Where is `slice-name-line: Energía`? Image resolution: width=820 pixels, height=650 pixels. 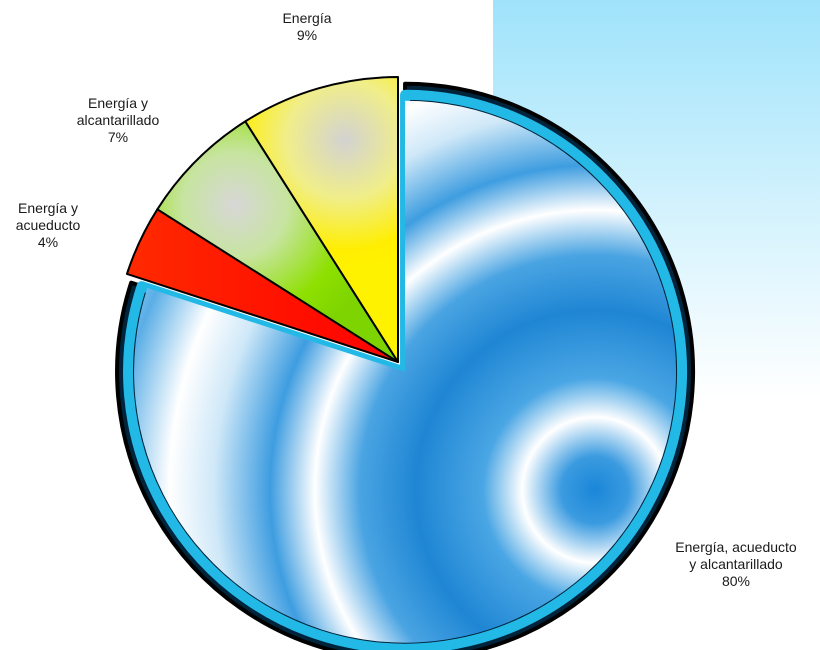
slice-name-line: Energía is located at coordinates (306, 18).